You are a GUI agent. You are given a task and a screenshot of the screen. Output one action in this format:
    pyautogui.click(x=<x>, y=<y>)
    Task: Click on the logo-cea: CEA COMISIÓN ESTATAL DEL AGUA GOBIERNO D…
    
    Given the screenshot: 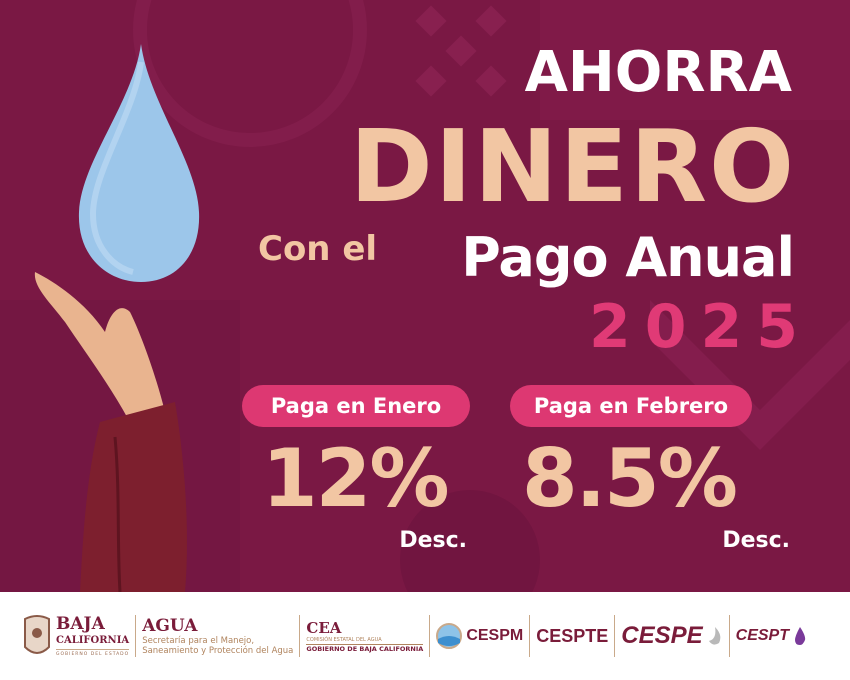 What is the action you would take?
    pyautogui.click(x=365, y=636)
    